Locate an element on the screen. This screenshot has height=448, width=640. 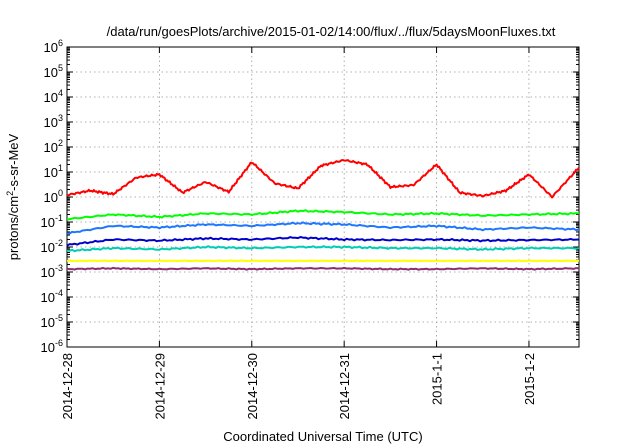
y-tick-label: 10⁻³ is located at coordinates (52, 271).